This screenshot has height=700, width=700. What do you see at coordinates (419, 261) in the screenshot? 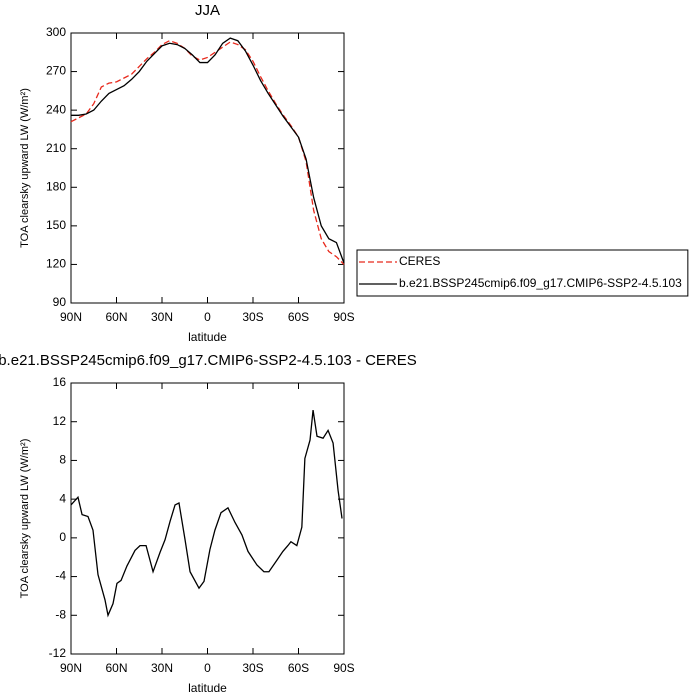
I see `legend-label: CERES` at bounding box center [419, 261].